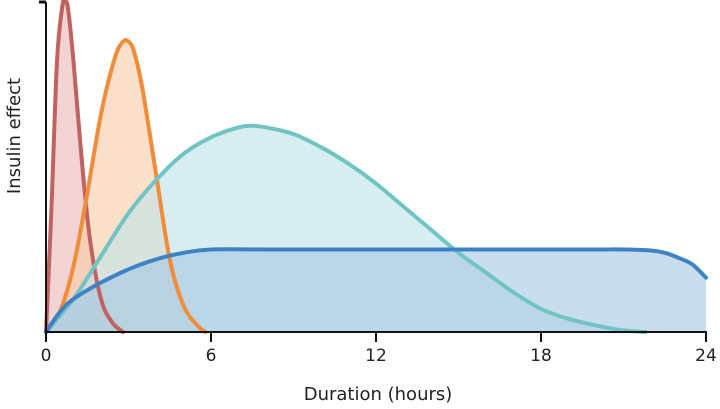 The width and height of the screenshot is (720, 409). I want to click on x-axis-ticks: 0 6 12 18 24, so click(379, 349).